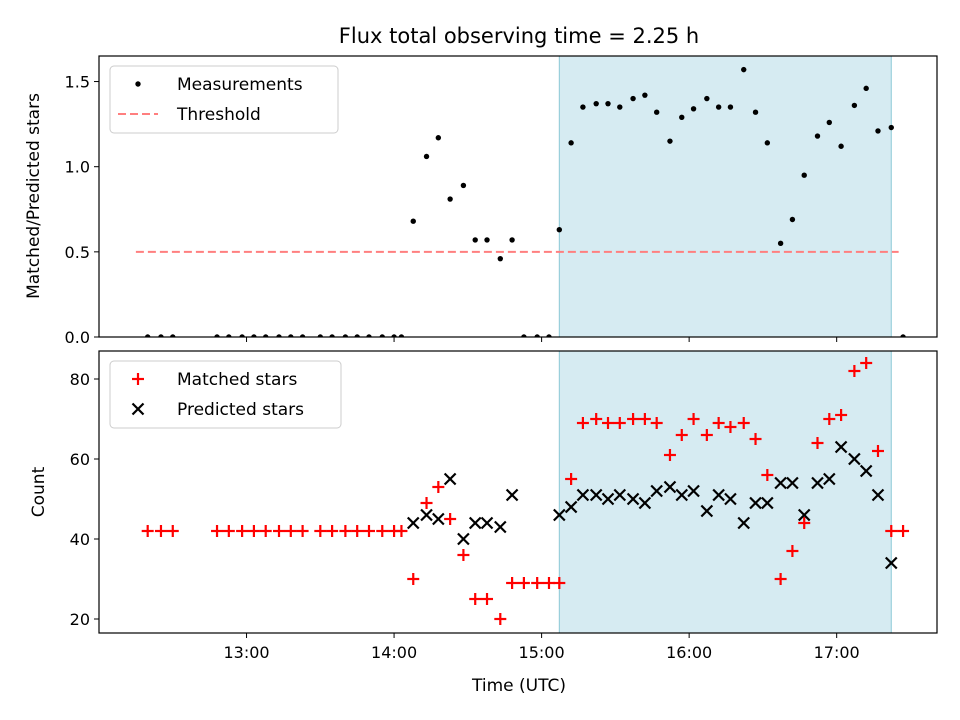 Image resolution: width=960 pixels, height=720 pixels. Describe the element at coordinates (225, 394) in the screenshot. I see `legend-box` at that location.